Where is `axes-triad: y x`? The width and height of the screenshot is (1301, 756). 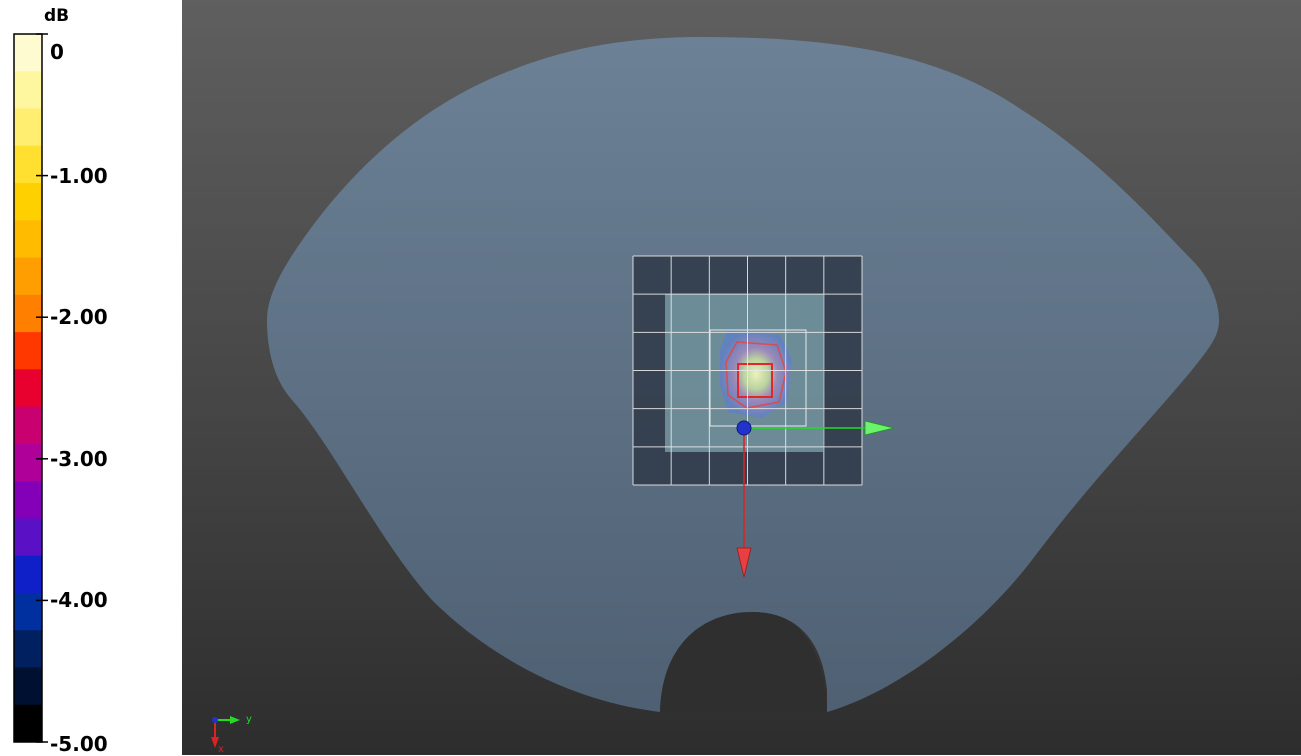
axes-triad: y x is located at coordinates (231, 734).